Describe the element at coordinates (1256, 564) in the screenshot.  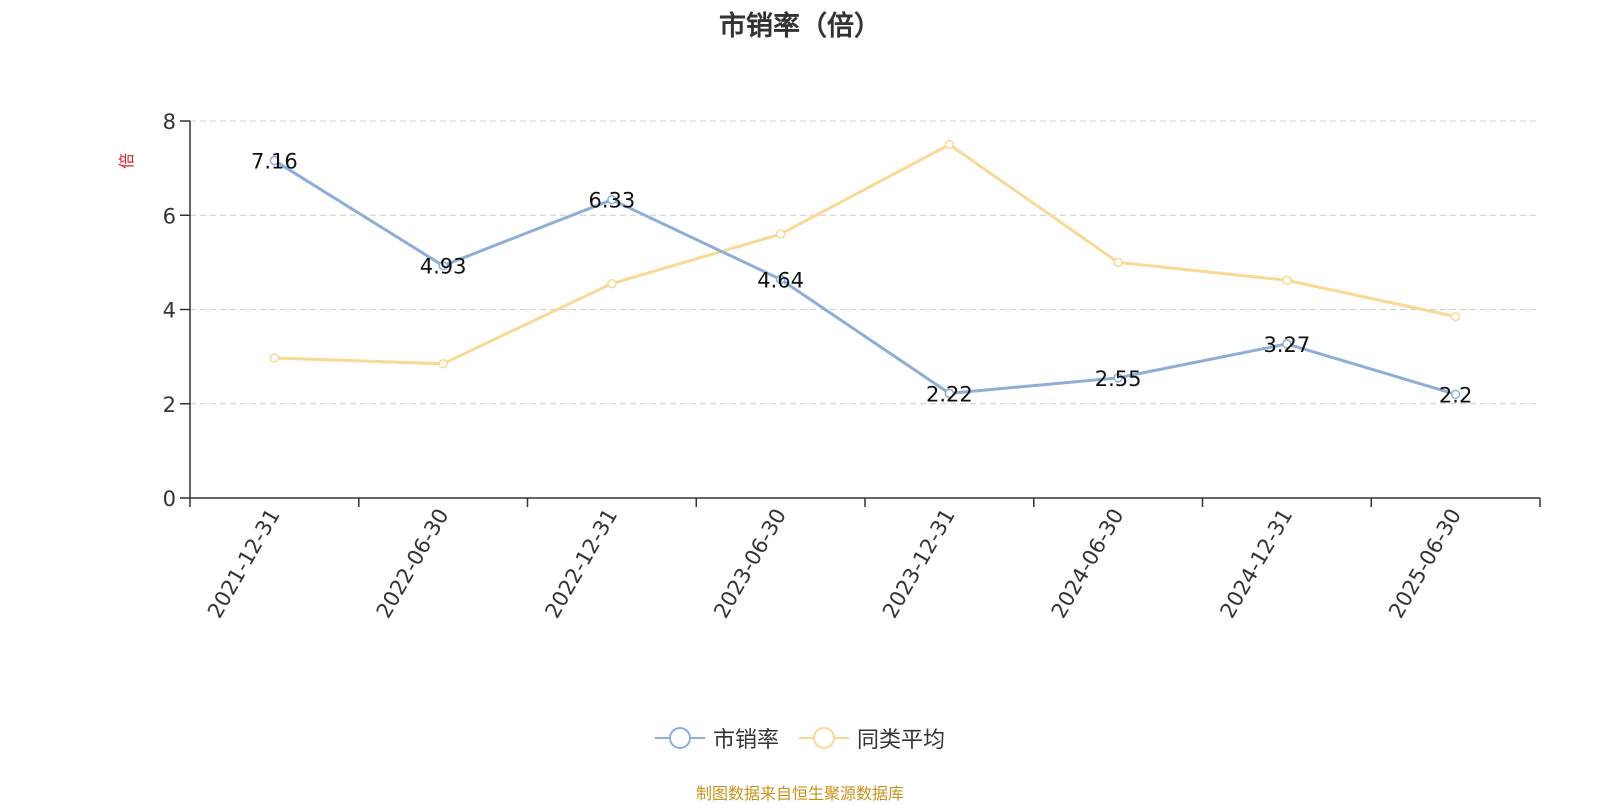
I see `x-tick-label-6: 2024-12-31` at that location.